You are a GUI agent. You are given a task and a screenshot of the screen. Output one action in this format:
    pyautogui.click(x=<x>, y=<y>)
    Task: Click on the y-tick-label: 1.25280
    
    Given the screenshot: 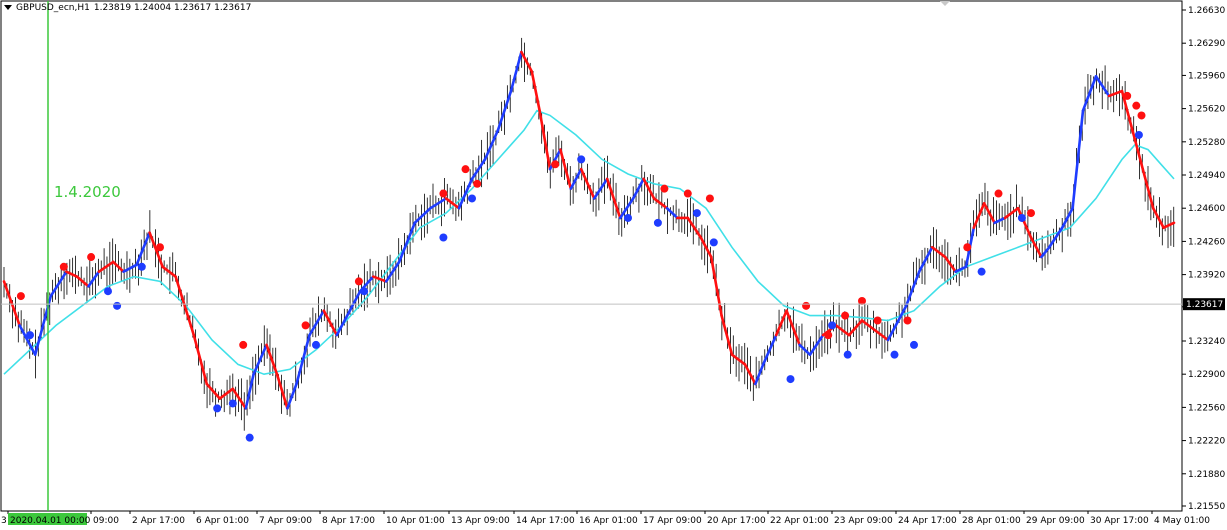 What is the action you would take?
    pyautogui.click(x=1206, y=143)
    